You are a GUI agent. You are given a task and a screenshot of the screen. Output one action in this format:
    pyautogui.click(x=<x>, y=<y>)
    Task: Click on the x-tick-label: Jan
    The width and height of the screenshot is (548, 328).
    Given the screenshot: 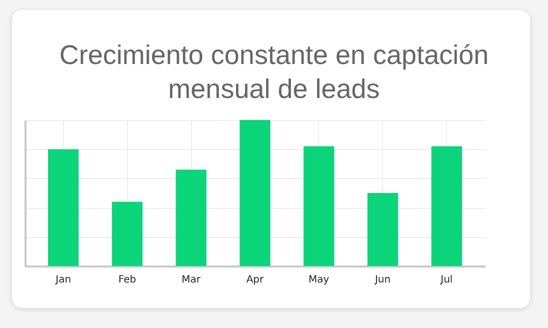 What is the action you would take?
    pyautogui.click(x=63, y=280)
    